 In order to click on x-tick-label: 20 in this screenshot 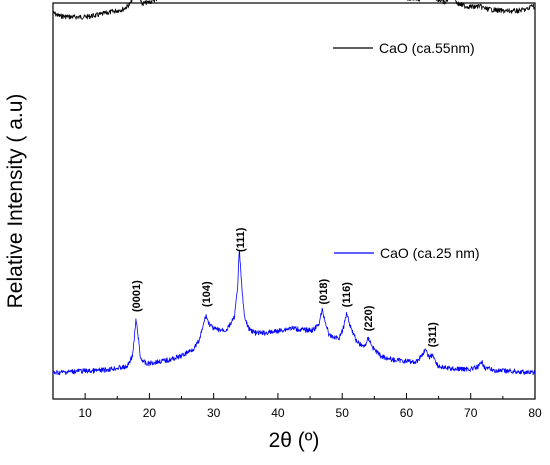, I will do `click(150, 413)`.